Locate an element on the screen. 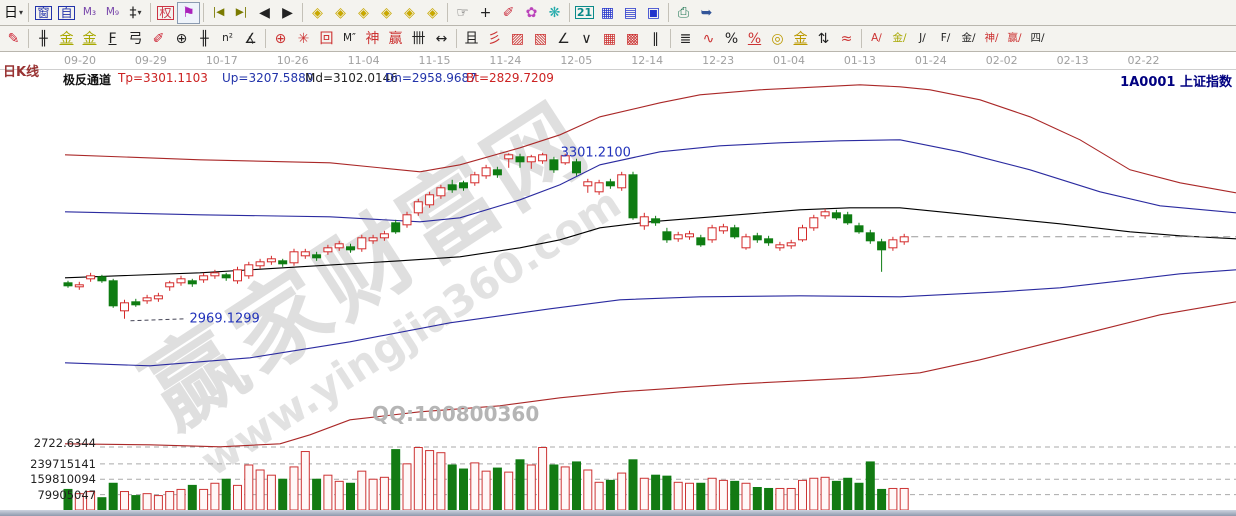 The width and height of the screenshot is (1236, 516). angle-tool-icon: ∡ is located at coordinates (250, 38).